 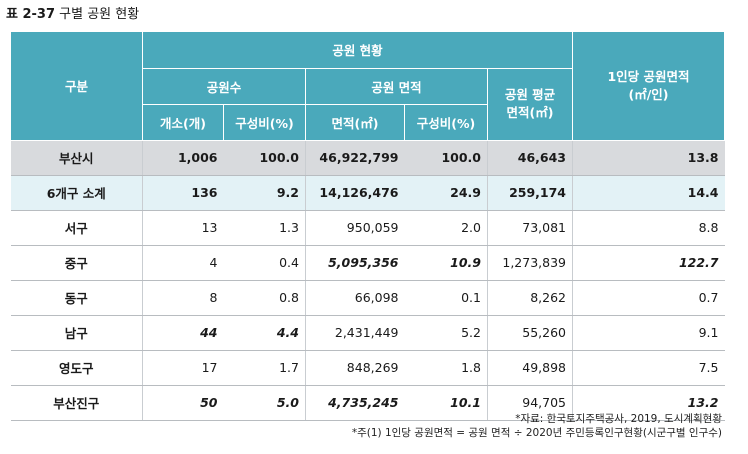 What do you see at coordinates (183, 368) in the screenshot?
I see `cell-count: 17` at bounding box center [183, 368].